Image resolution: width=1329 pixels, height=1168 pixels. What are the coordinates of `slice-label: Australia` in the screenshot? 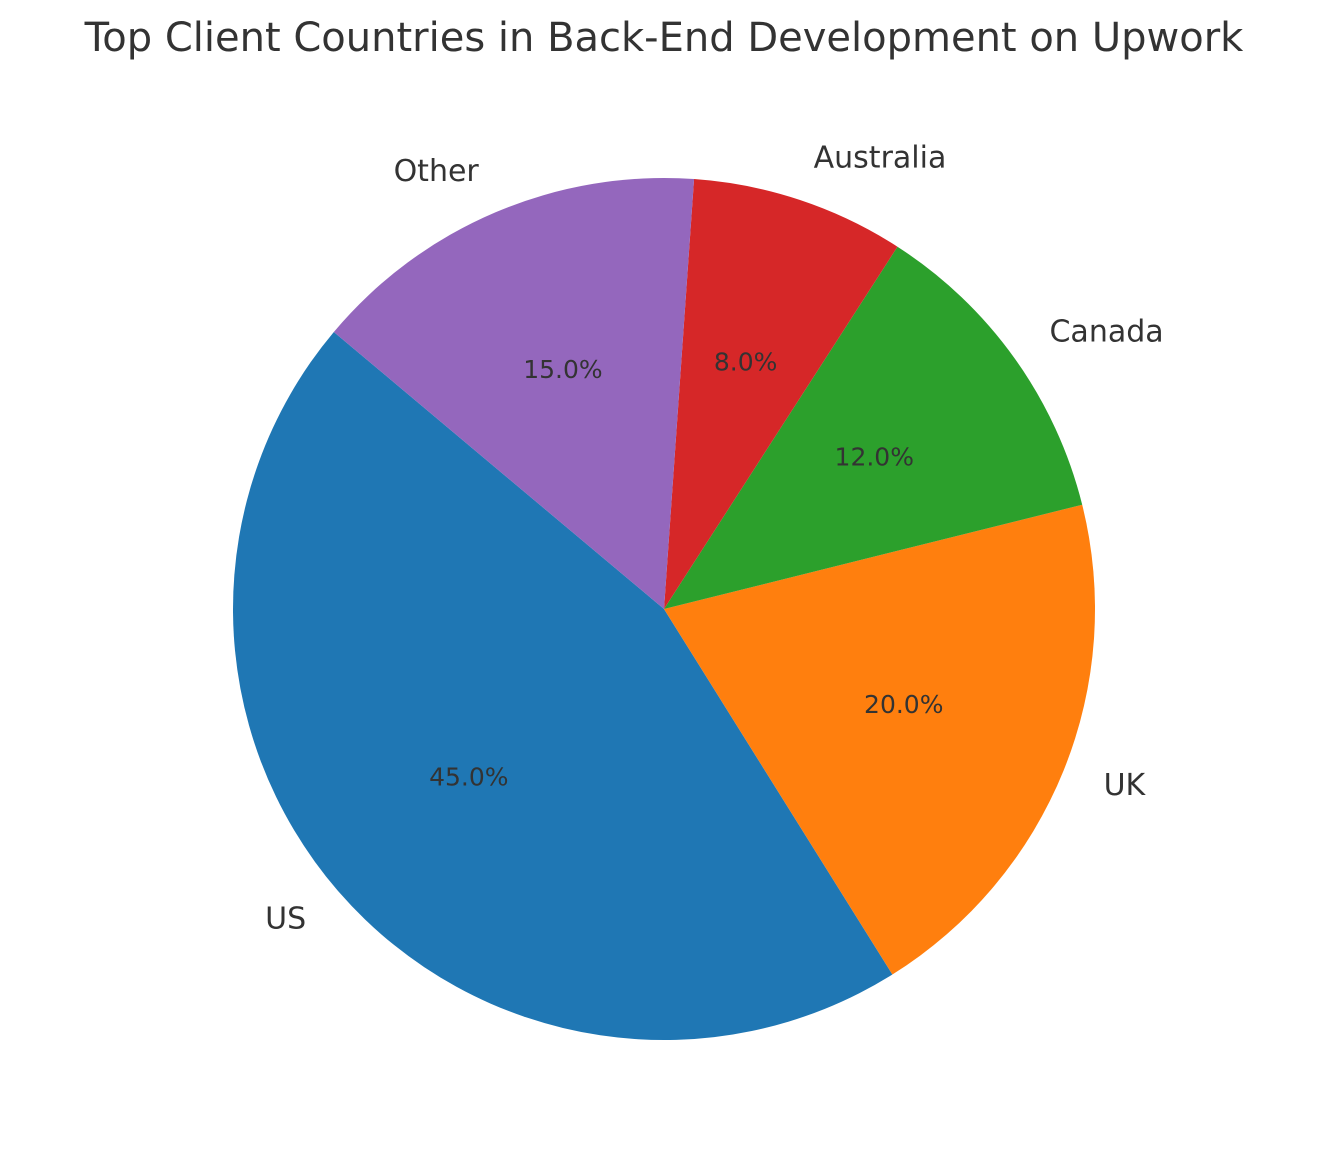 It's located at (880, 158).